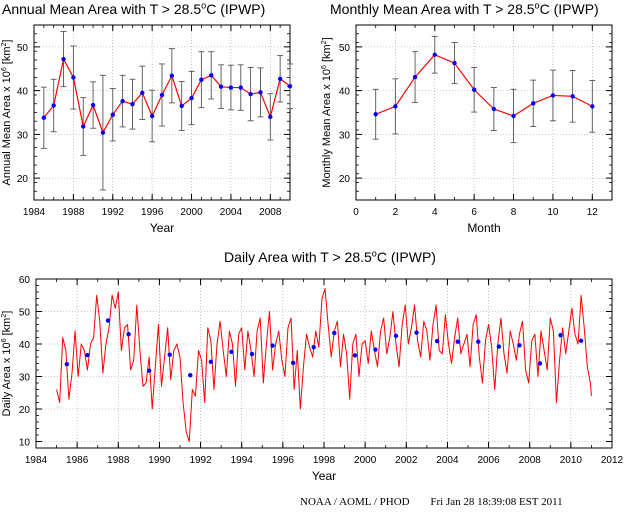 The width and height of the screenshot is (640, 513). Describe the element at coordinates (355, 502) in the screenshot. I see `footer-source: NOAA / AOML / PHOD` at that location.